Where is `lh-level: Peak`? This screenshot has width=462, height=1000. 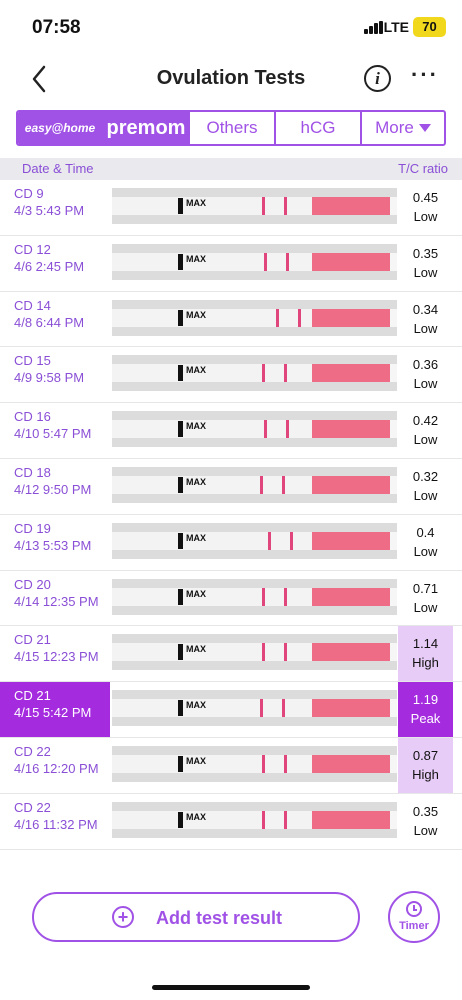
lh-level: Peak is located at coordinates (425, 719).